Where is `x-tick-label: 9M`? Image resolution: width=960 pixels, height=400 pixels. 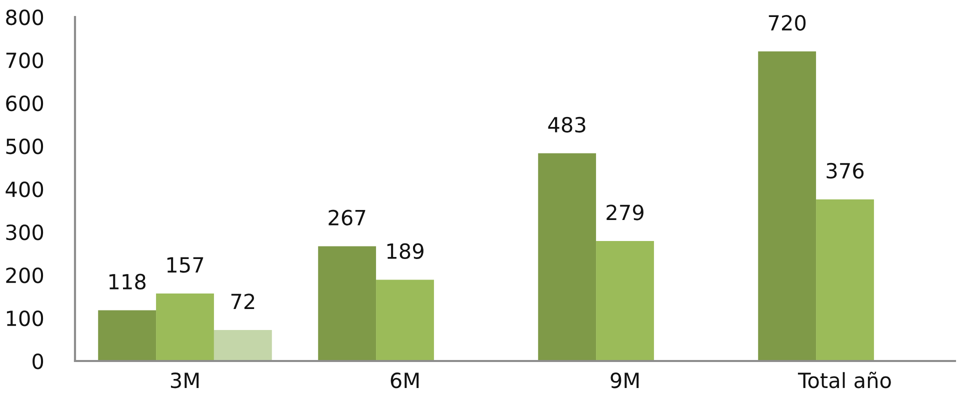 x-tick-label: 9M is located at coordinates (624, 380).